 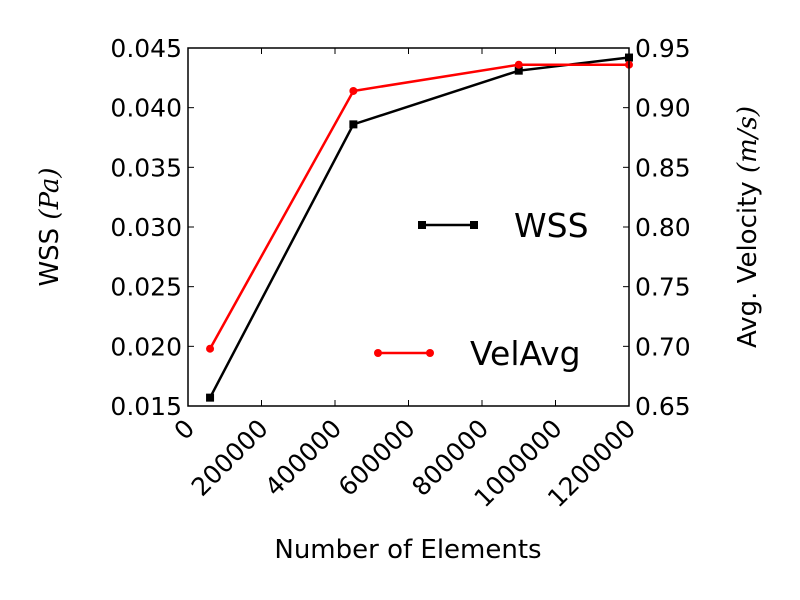 What do you see at coordinates (748, 260) in the screenshot?
I see `y-right-axis-title-text: Avg. Velocity` at bounding box center [748, 260].